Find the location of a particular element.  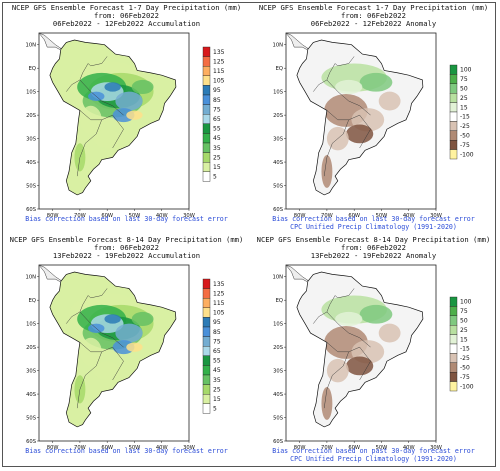

legend-label: 85 is located at coordinates (217, 332).